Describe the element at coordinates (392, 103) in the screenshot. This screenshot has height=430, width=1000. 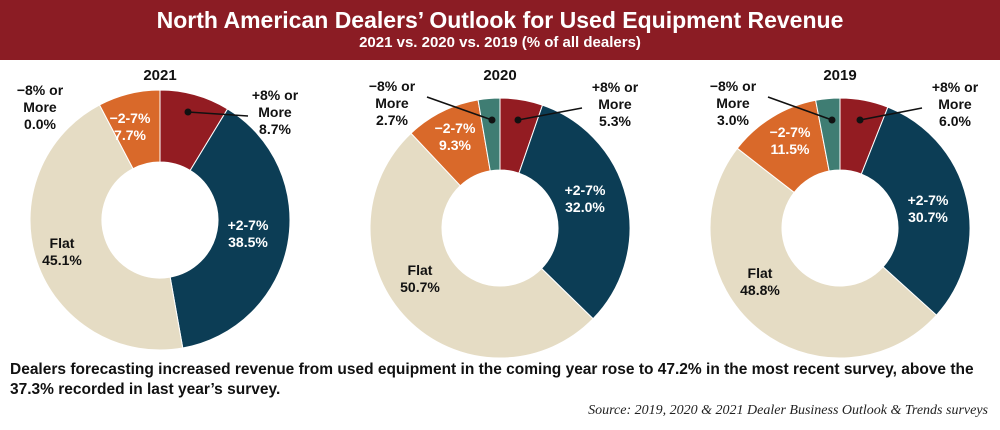
I see `slice-label-2020-minus8: −8% or More 2.7%` at that location.